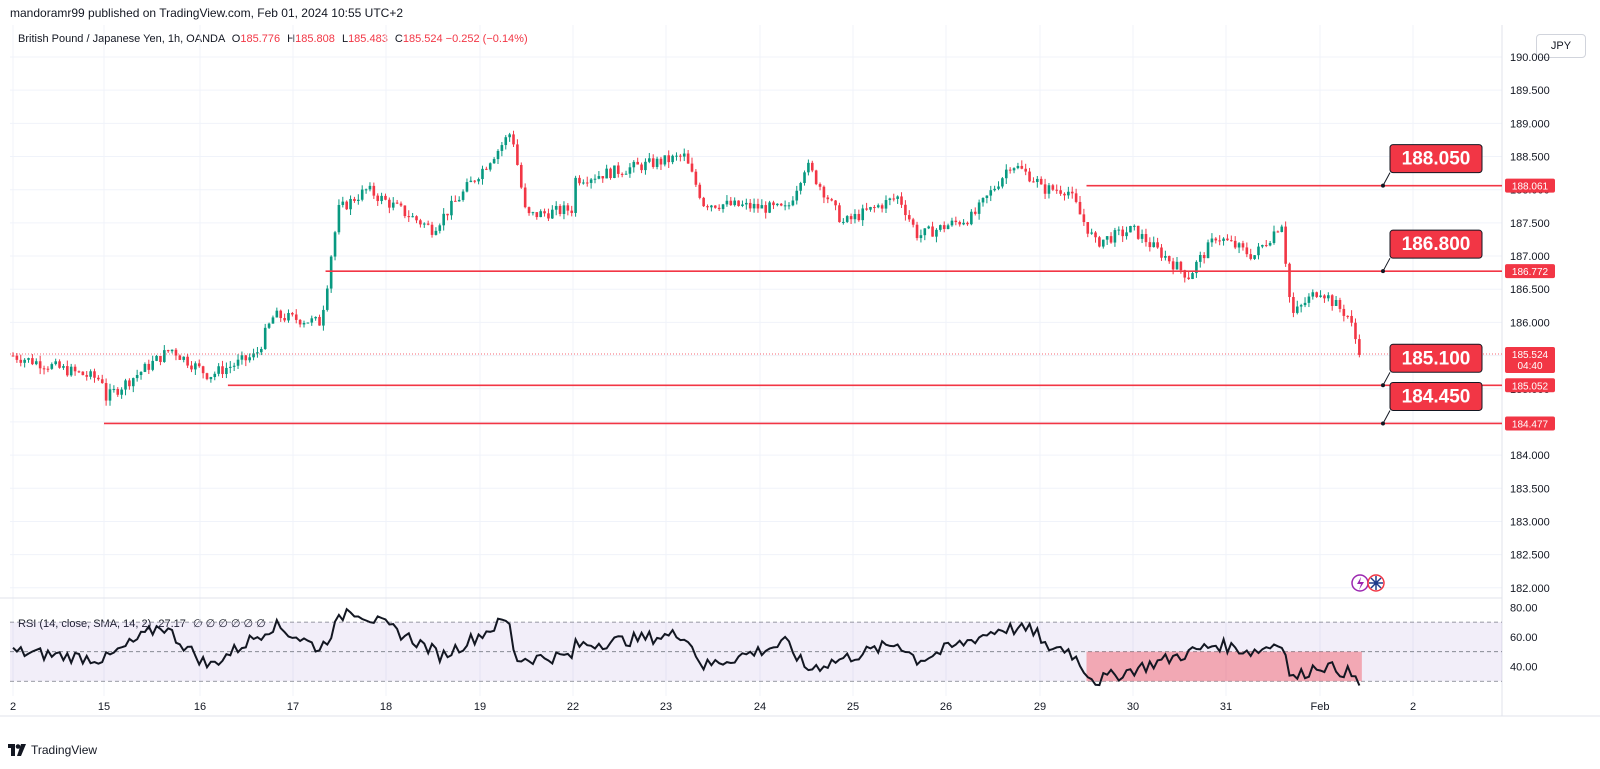 This screenshot has width=1600, height=769. What do you see at coordinates (1376, 583) in the screenshot?
I see `uk-flag-icon-glyph` at bounding box center [1376, 583].